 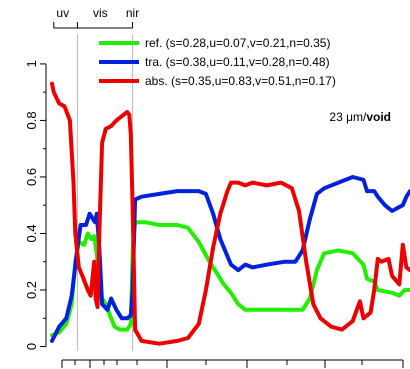 What do you see at coordinates (237, 43) in the screenshot?
I see `legend-label-ref: ref. (s=0.28,u=0.07,v=0.21,n=0.35)` at bounding box center [237, 43].